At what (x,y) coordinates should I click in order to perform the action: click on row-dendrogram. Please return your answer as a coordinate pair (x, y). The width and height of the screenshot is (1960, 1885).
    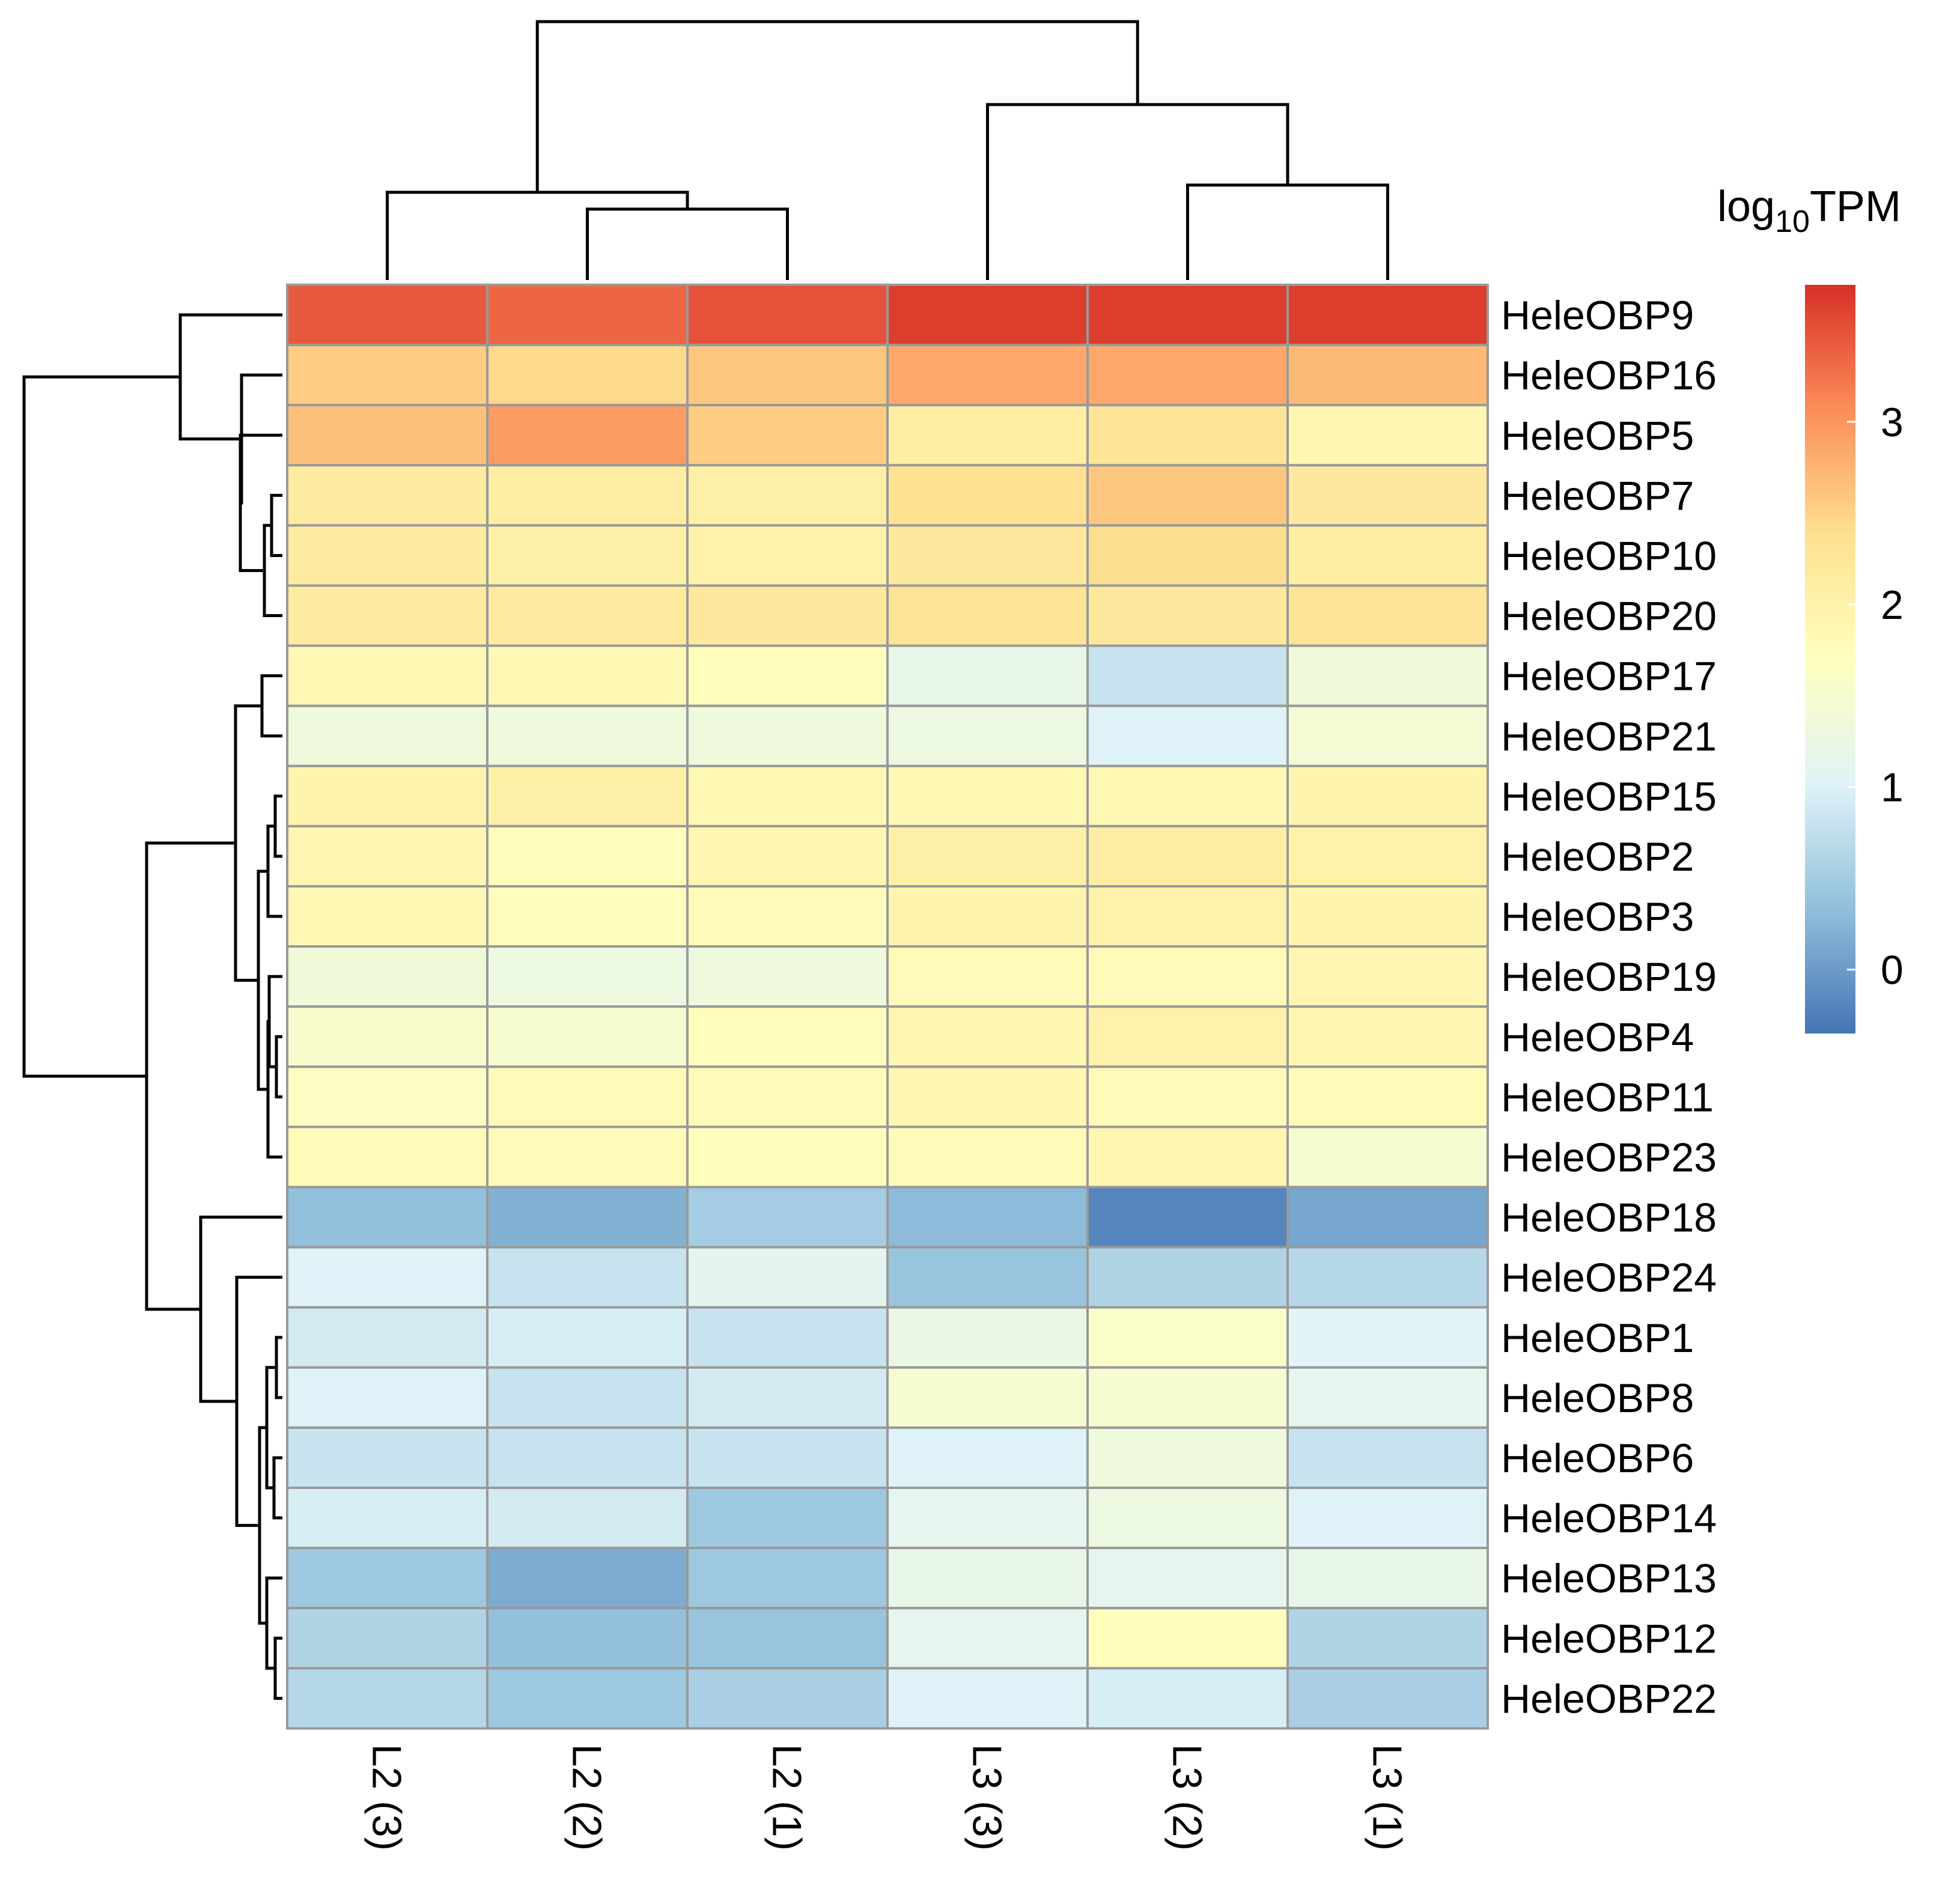
    Looking at the image, I should click on (152, 1007).